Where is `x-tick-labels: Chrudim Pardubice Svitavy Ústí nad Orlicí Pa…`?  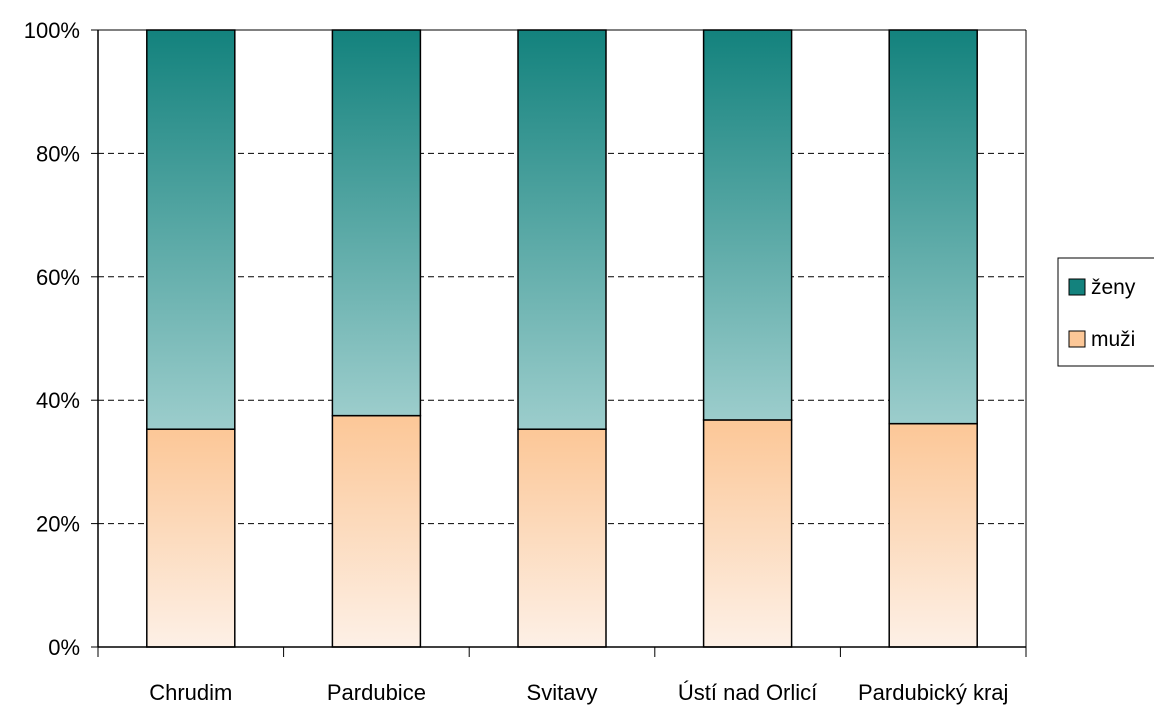
x-tick-labels: Chrudim Pardubice Svitavy Ústí nad Orlicí Pa… is located at coordinates (578, 692).